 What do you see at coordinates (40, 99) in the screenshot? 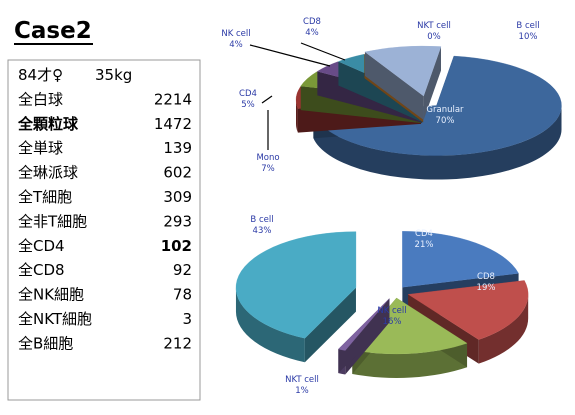
I see `row-label: 全白球` at bounding box center [40, 99].